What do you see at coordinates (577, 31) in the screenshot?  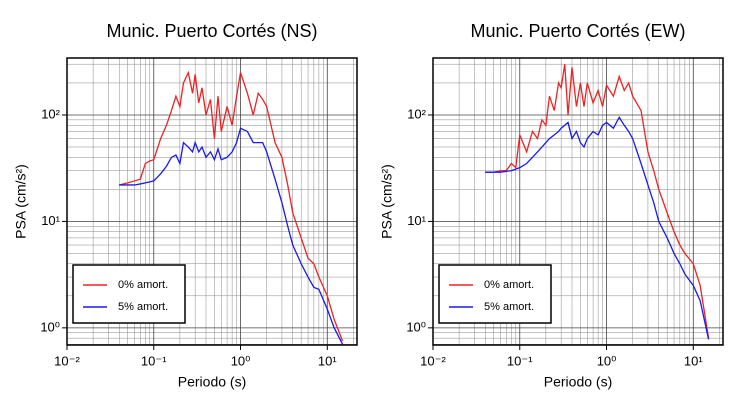 I see `chart-title: Munic. Puerto Cortés (EW)` at bounding box center [577, 31].